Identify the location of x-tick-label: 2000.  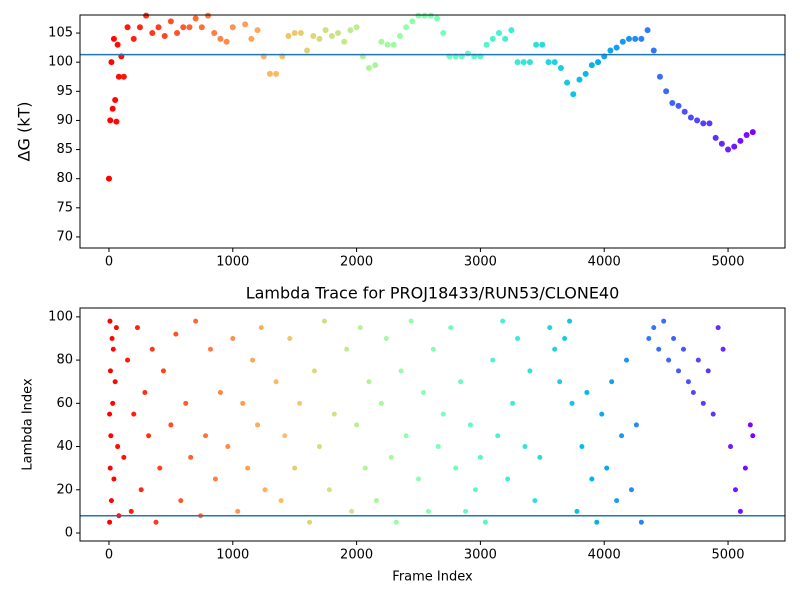
(356, 555).